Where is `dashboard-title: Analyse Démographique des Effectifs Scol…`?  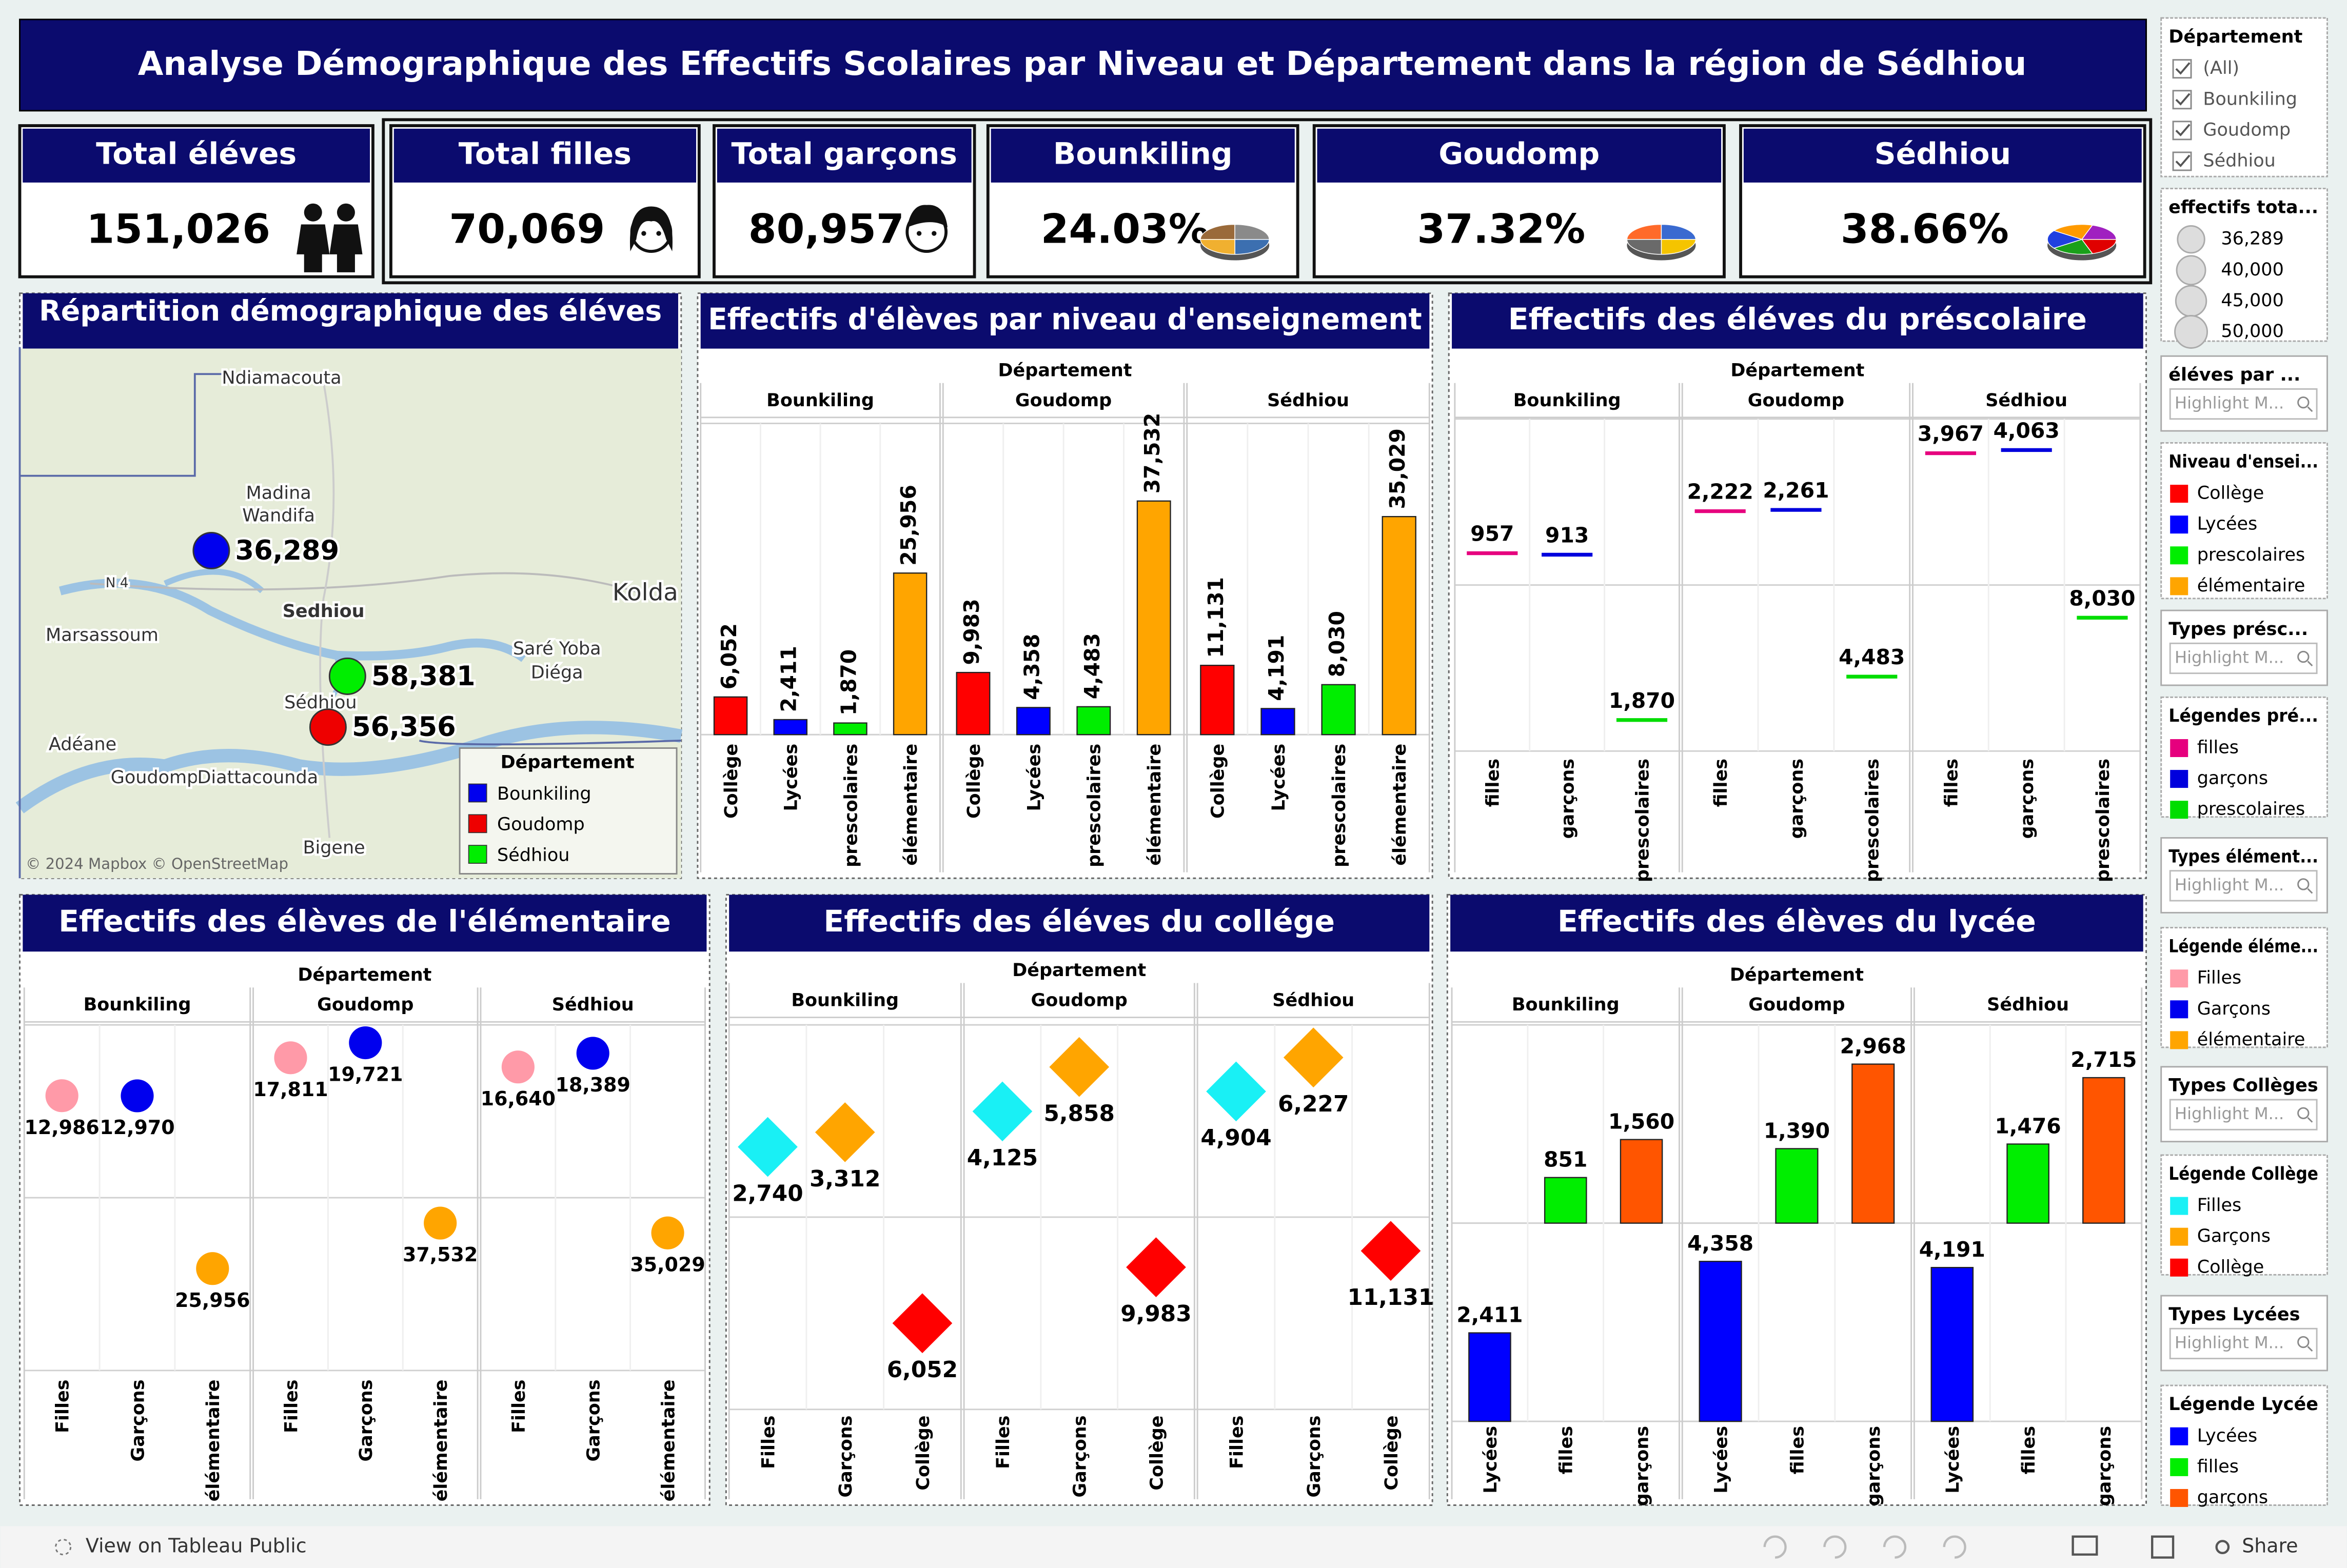
dashboard-title: Analyse Démographique des Effectifs Scol… is located at coordinates (1082, 64).